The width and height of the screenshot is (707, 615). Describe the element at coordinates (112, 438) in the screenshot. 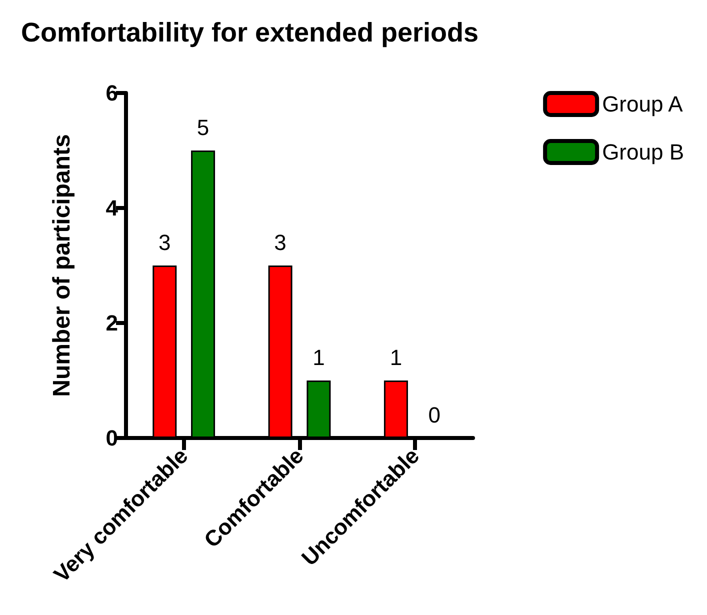

I see `y-tick-label: 0` at that location.